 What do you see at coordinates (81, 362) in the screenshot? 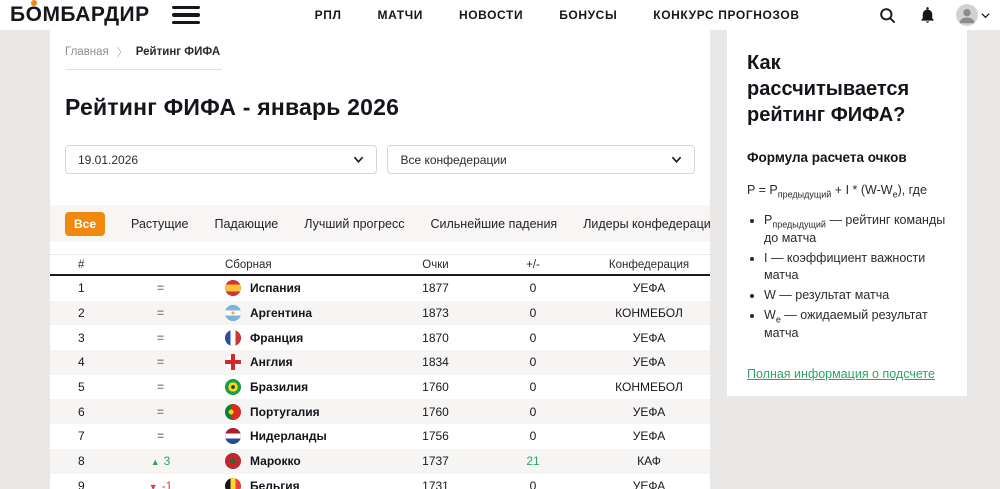
I see `rank-cell: 4` at bounding box center [81, 362].